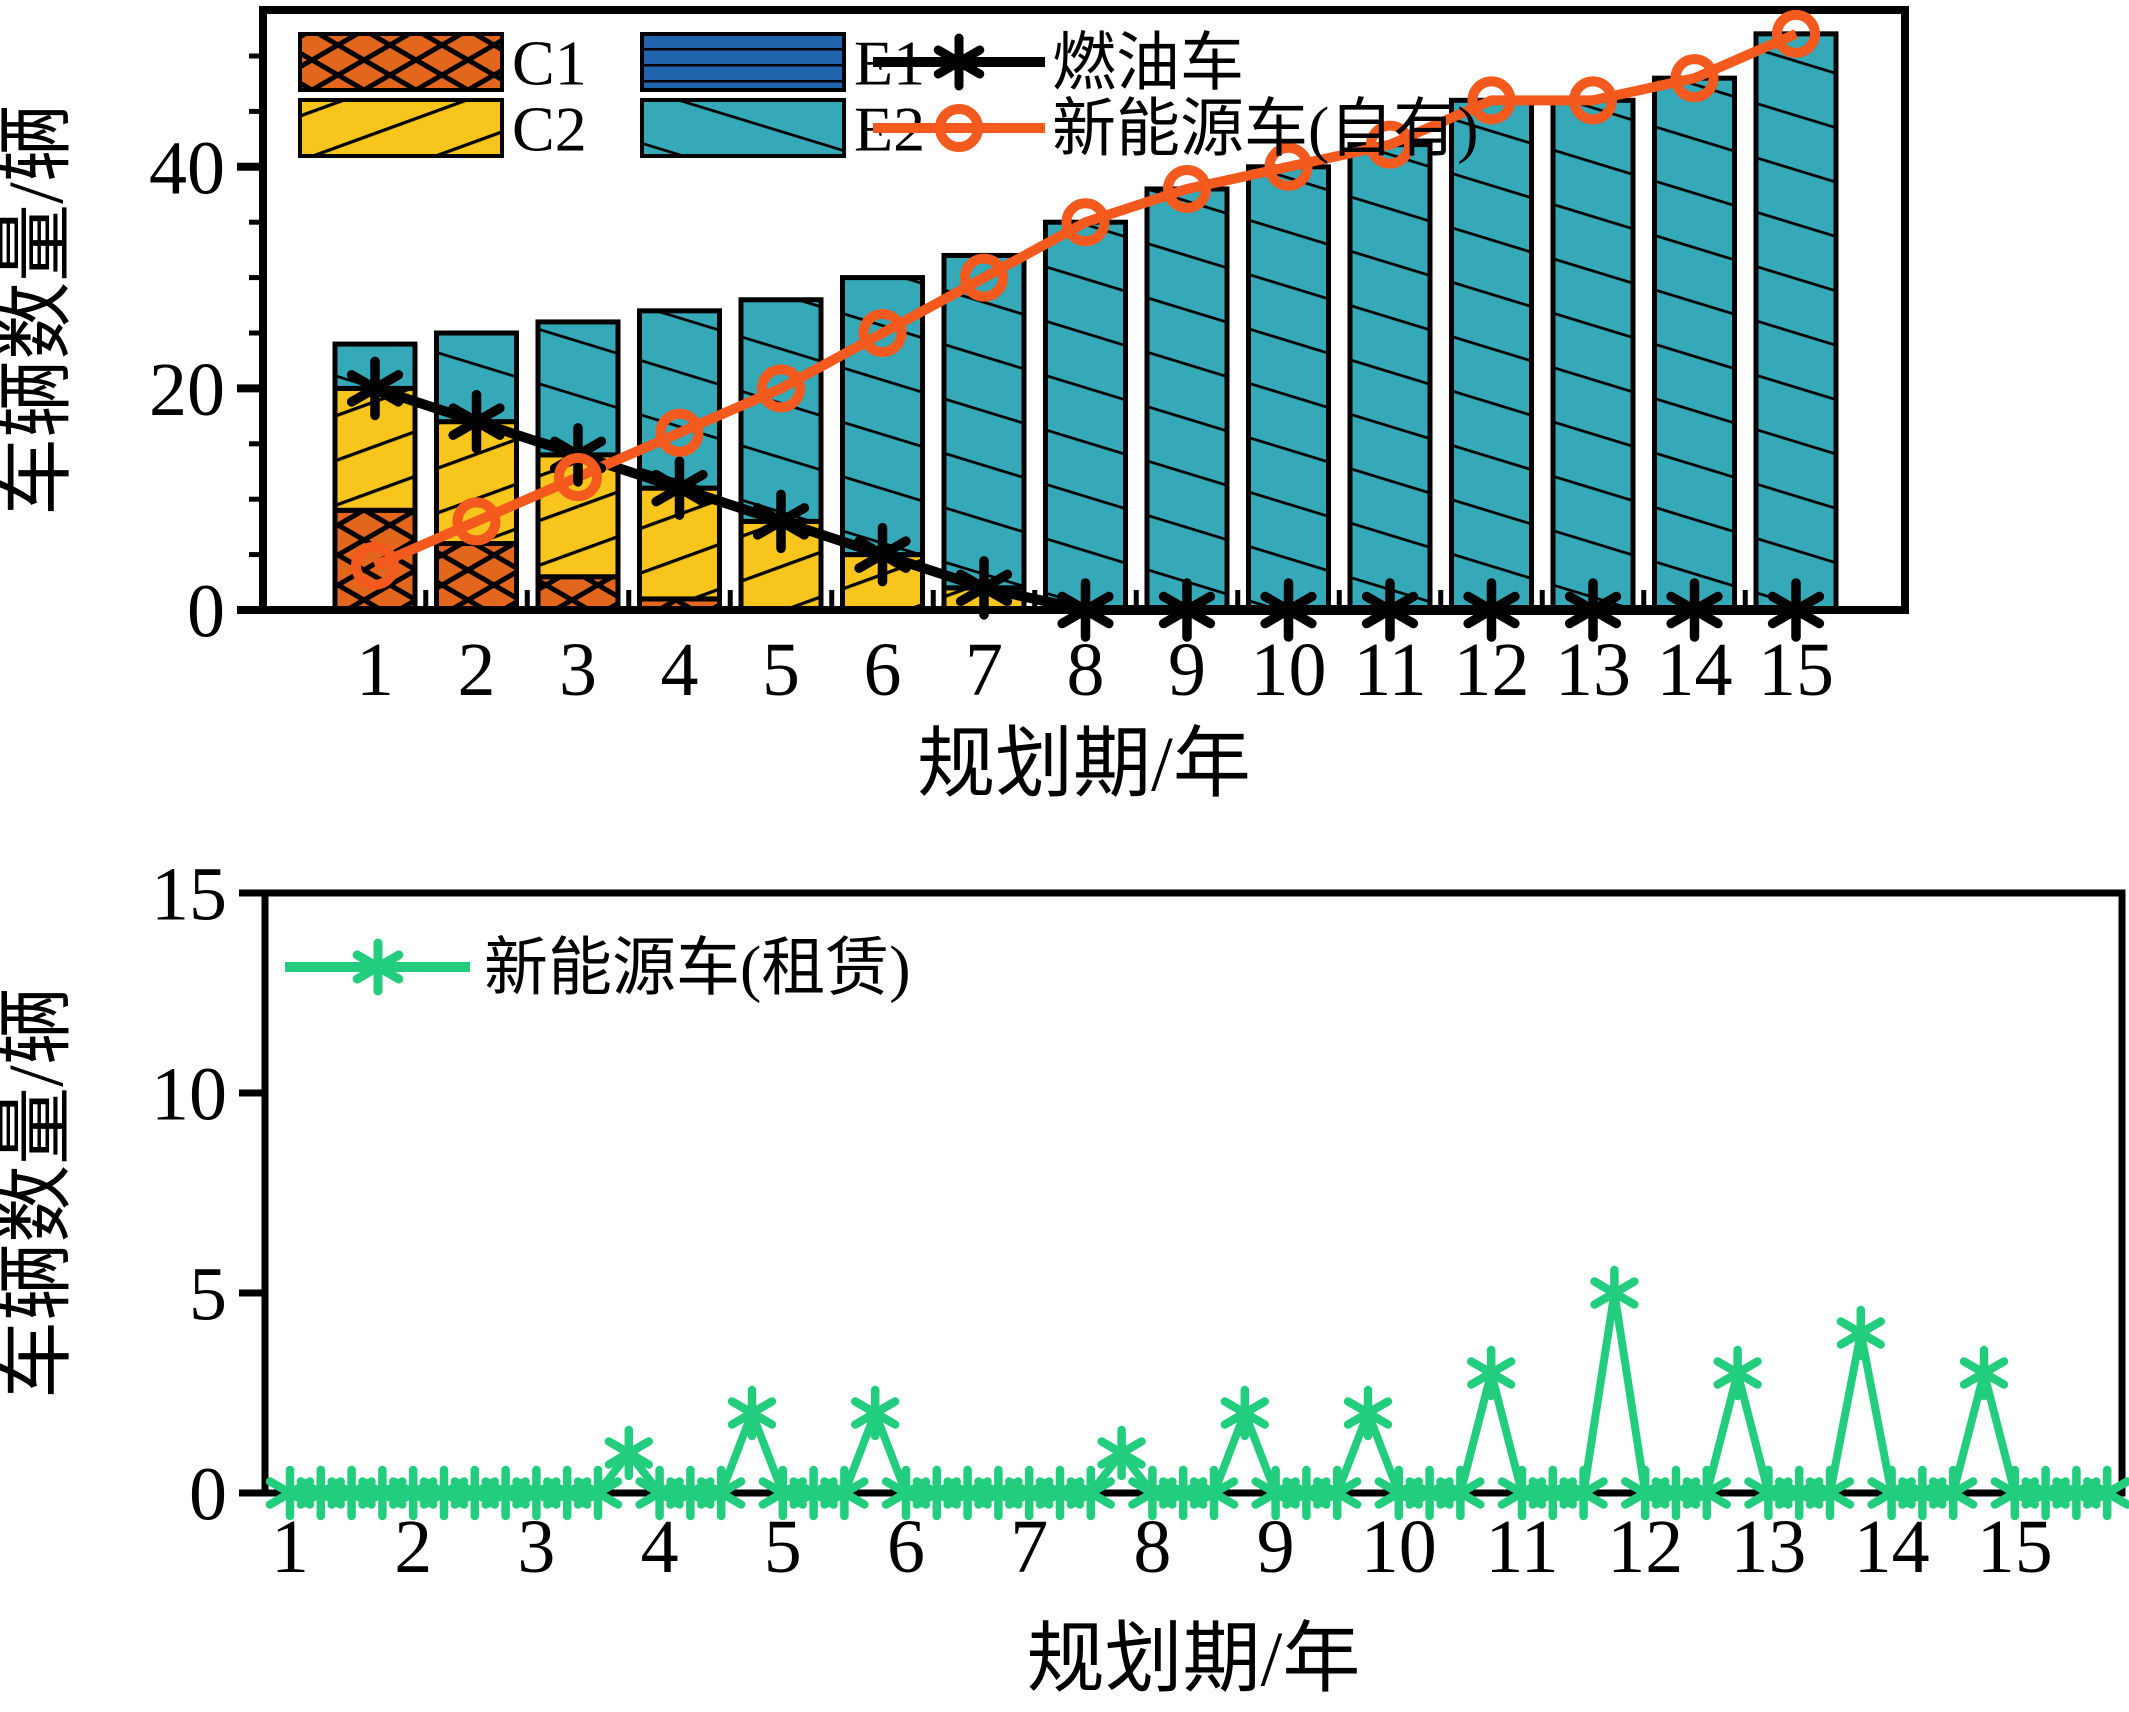 Image resolution: width=2129 pixels, height=1712 pixels. Describe the element at coordinates (549, 62) in the screenshot. I see `legend-label-c1: C1` at that location.